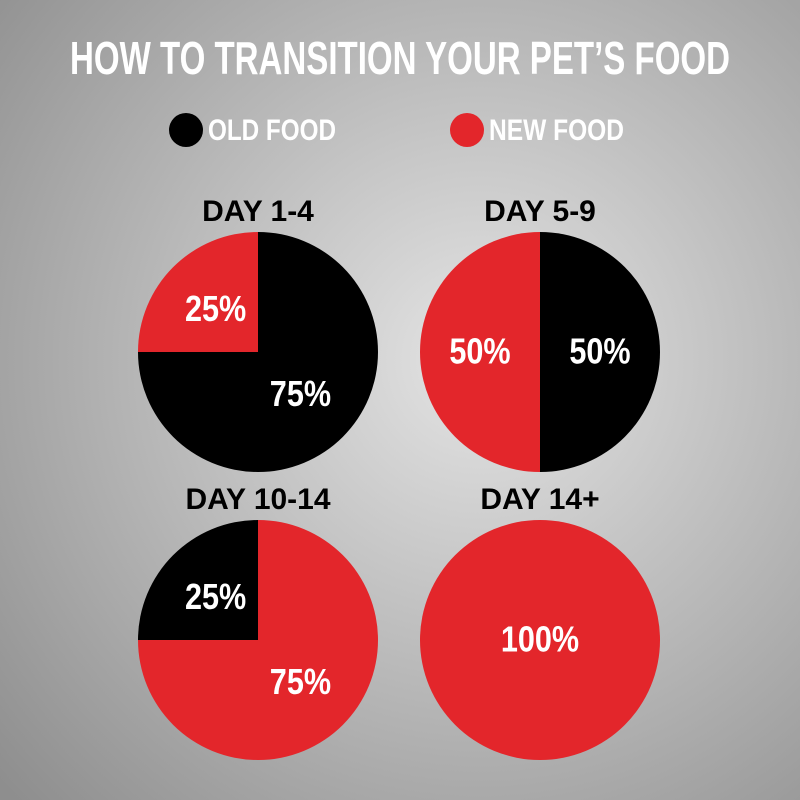 Image resolution: width=800 pixels, height=800 pixels. What do you see at coordinates (257, 499) in the screenshot?
I see `pie-title: DAY 10-14` at bounding box center [257, 499].